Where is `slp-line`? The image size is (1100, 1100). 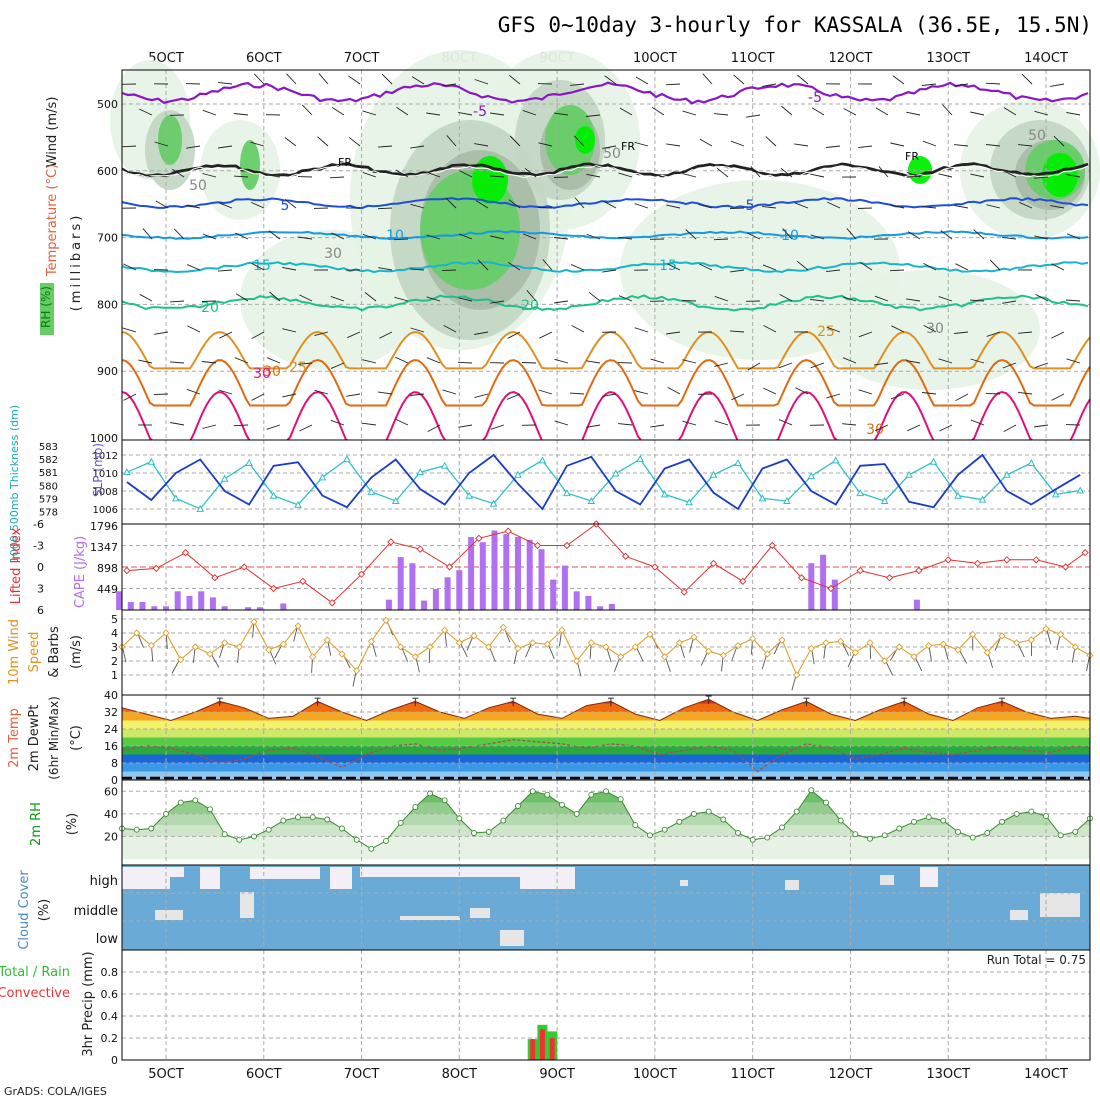 slp-line is located at coordinates (603, 482).